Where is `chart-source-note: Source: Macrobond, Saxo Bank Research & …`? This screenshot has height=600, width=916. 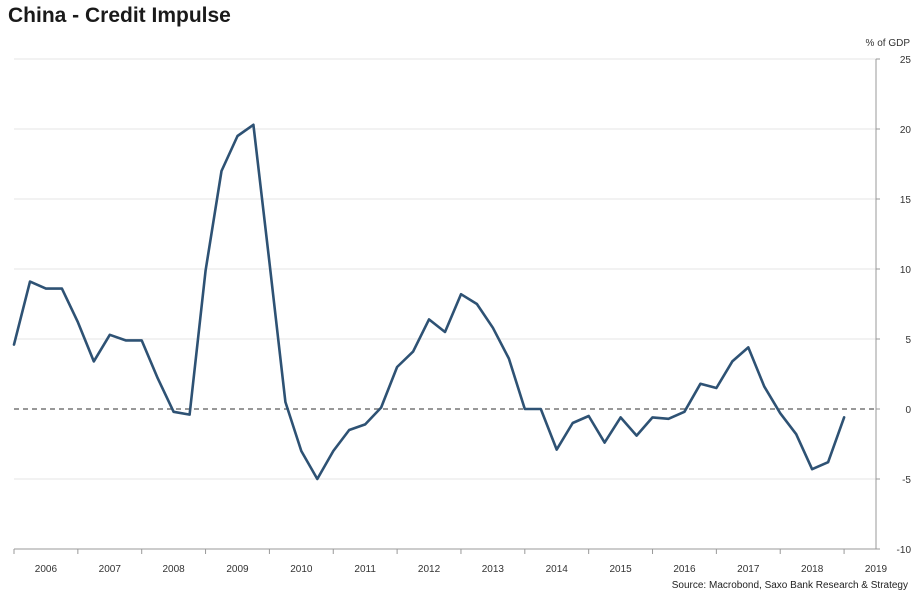
chart-source-note: Source: Macrobond, Saxo Bank Research & … is located at coordinates (789, 585).